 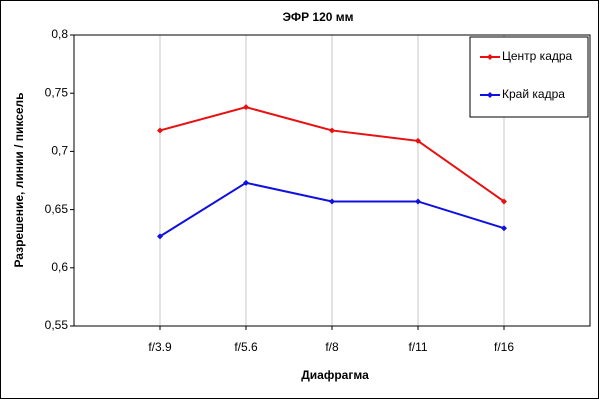 I want to click on legend-box, so click(x=529, y=77).